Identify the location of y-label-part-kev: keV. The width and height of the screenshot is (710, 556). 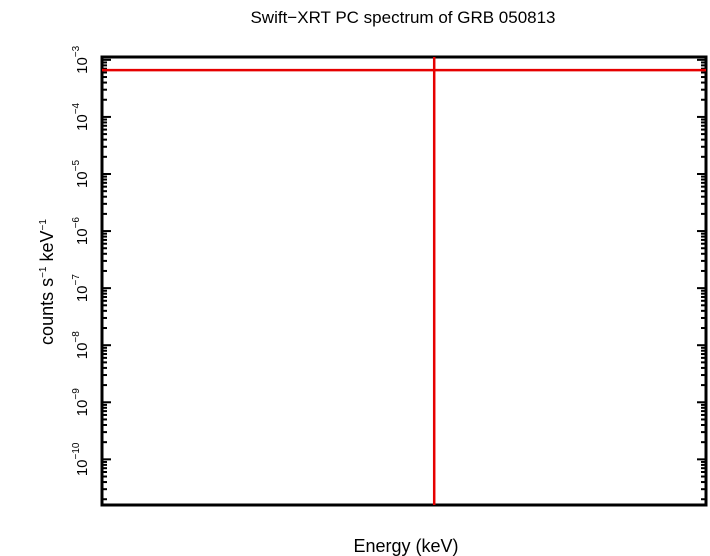
(47, 248).